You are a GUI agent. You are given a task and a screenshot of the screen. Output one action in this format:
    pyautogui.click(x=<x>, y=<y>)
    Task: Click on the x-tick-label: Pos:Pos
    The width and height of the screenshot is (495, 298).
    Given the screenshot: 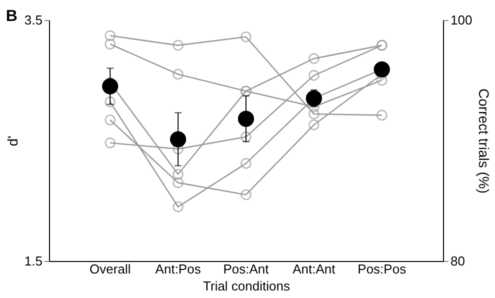 What is the action you would take?
    pyautogui.click(x=382, y=269)
    